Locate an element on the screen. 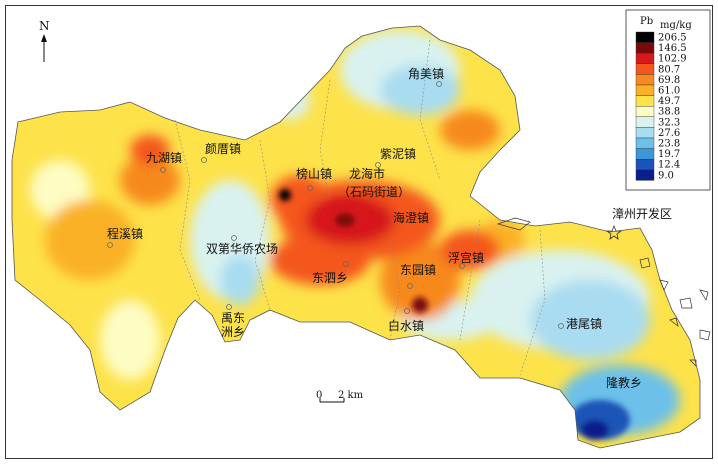  legend-element: Pb is located at coordinates (646, 21).